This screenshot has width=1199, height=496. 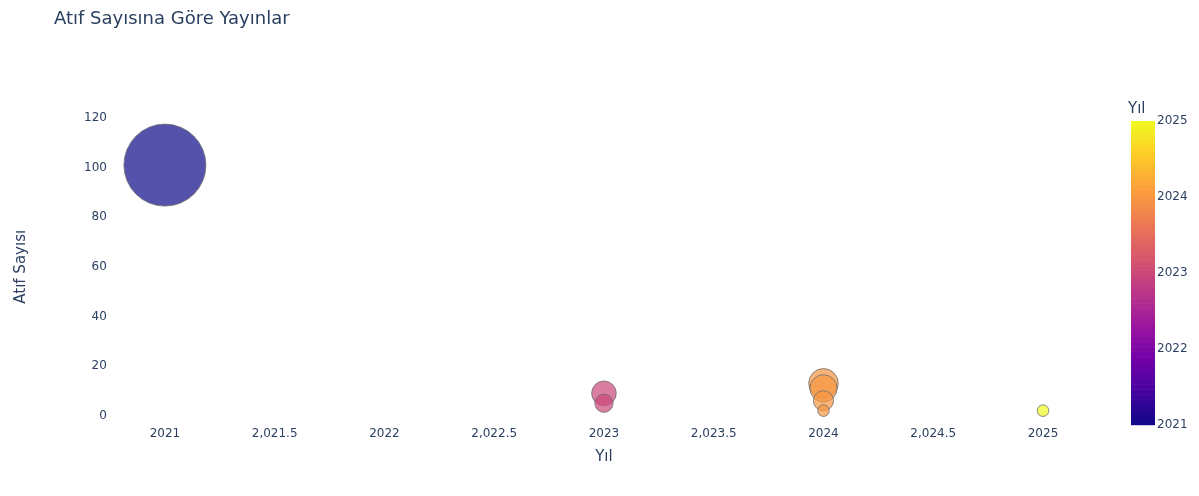 What do you see at coordinates (494, 432) in the screenshot?
I see `x-tick-label: 2,022.5` at bounding box center [494, 432].